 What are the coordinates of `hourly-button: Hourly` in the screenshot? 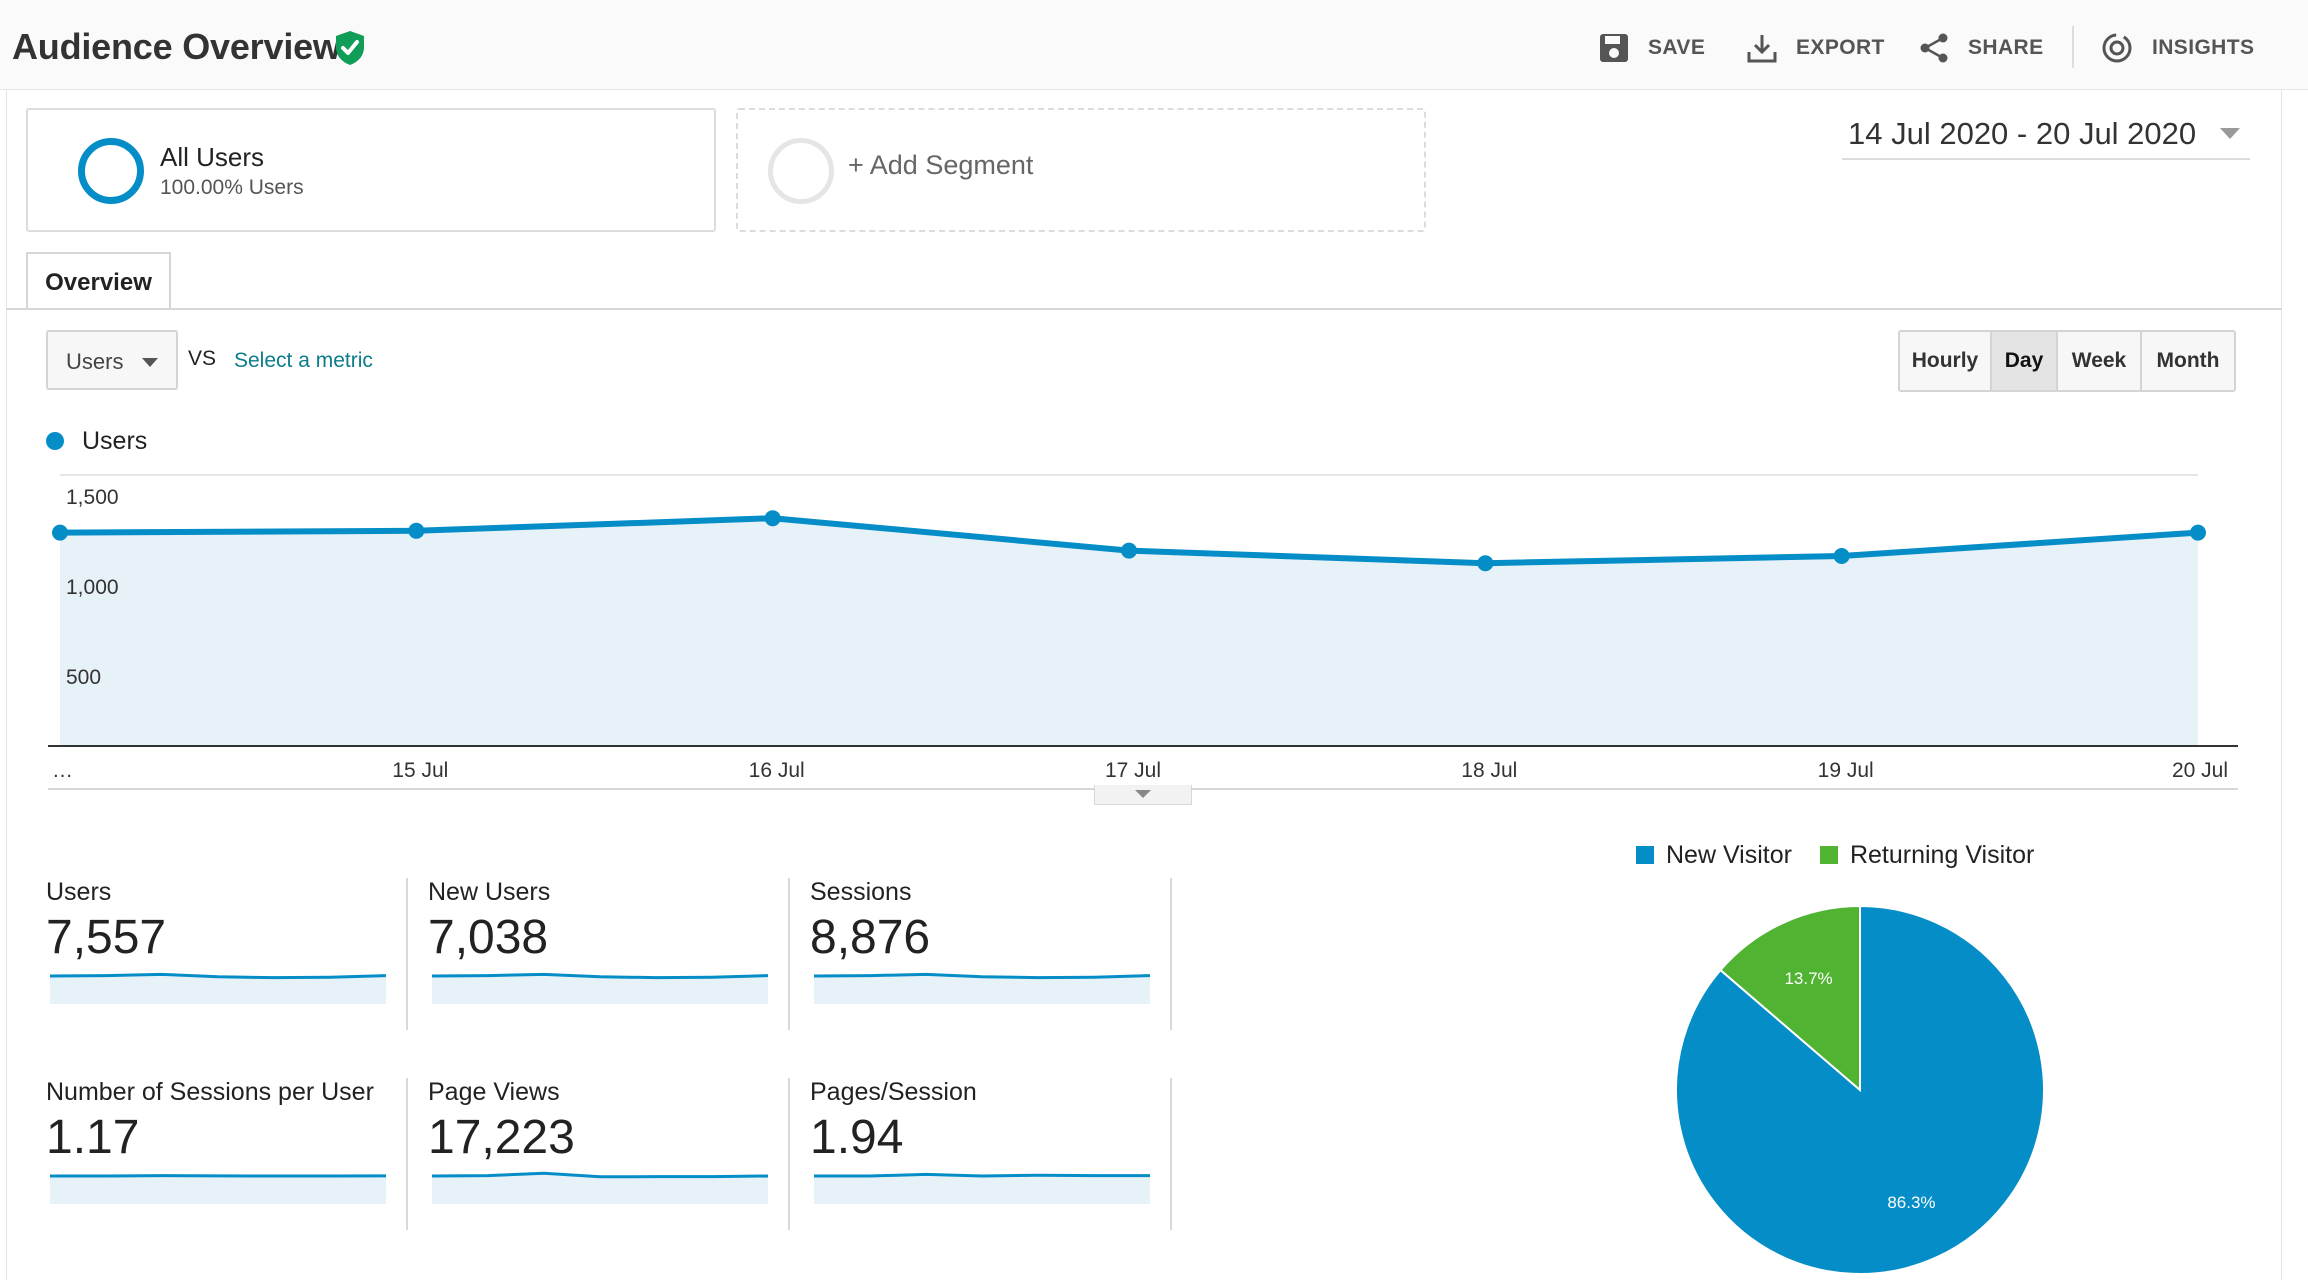 It's located at (1946, 361).